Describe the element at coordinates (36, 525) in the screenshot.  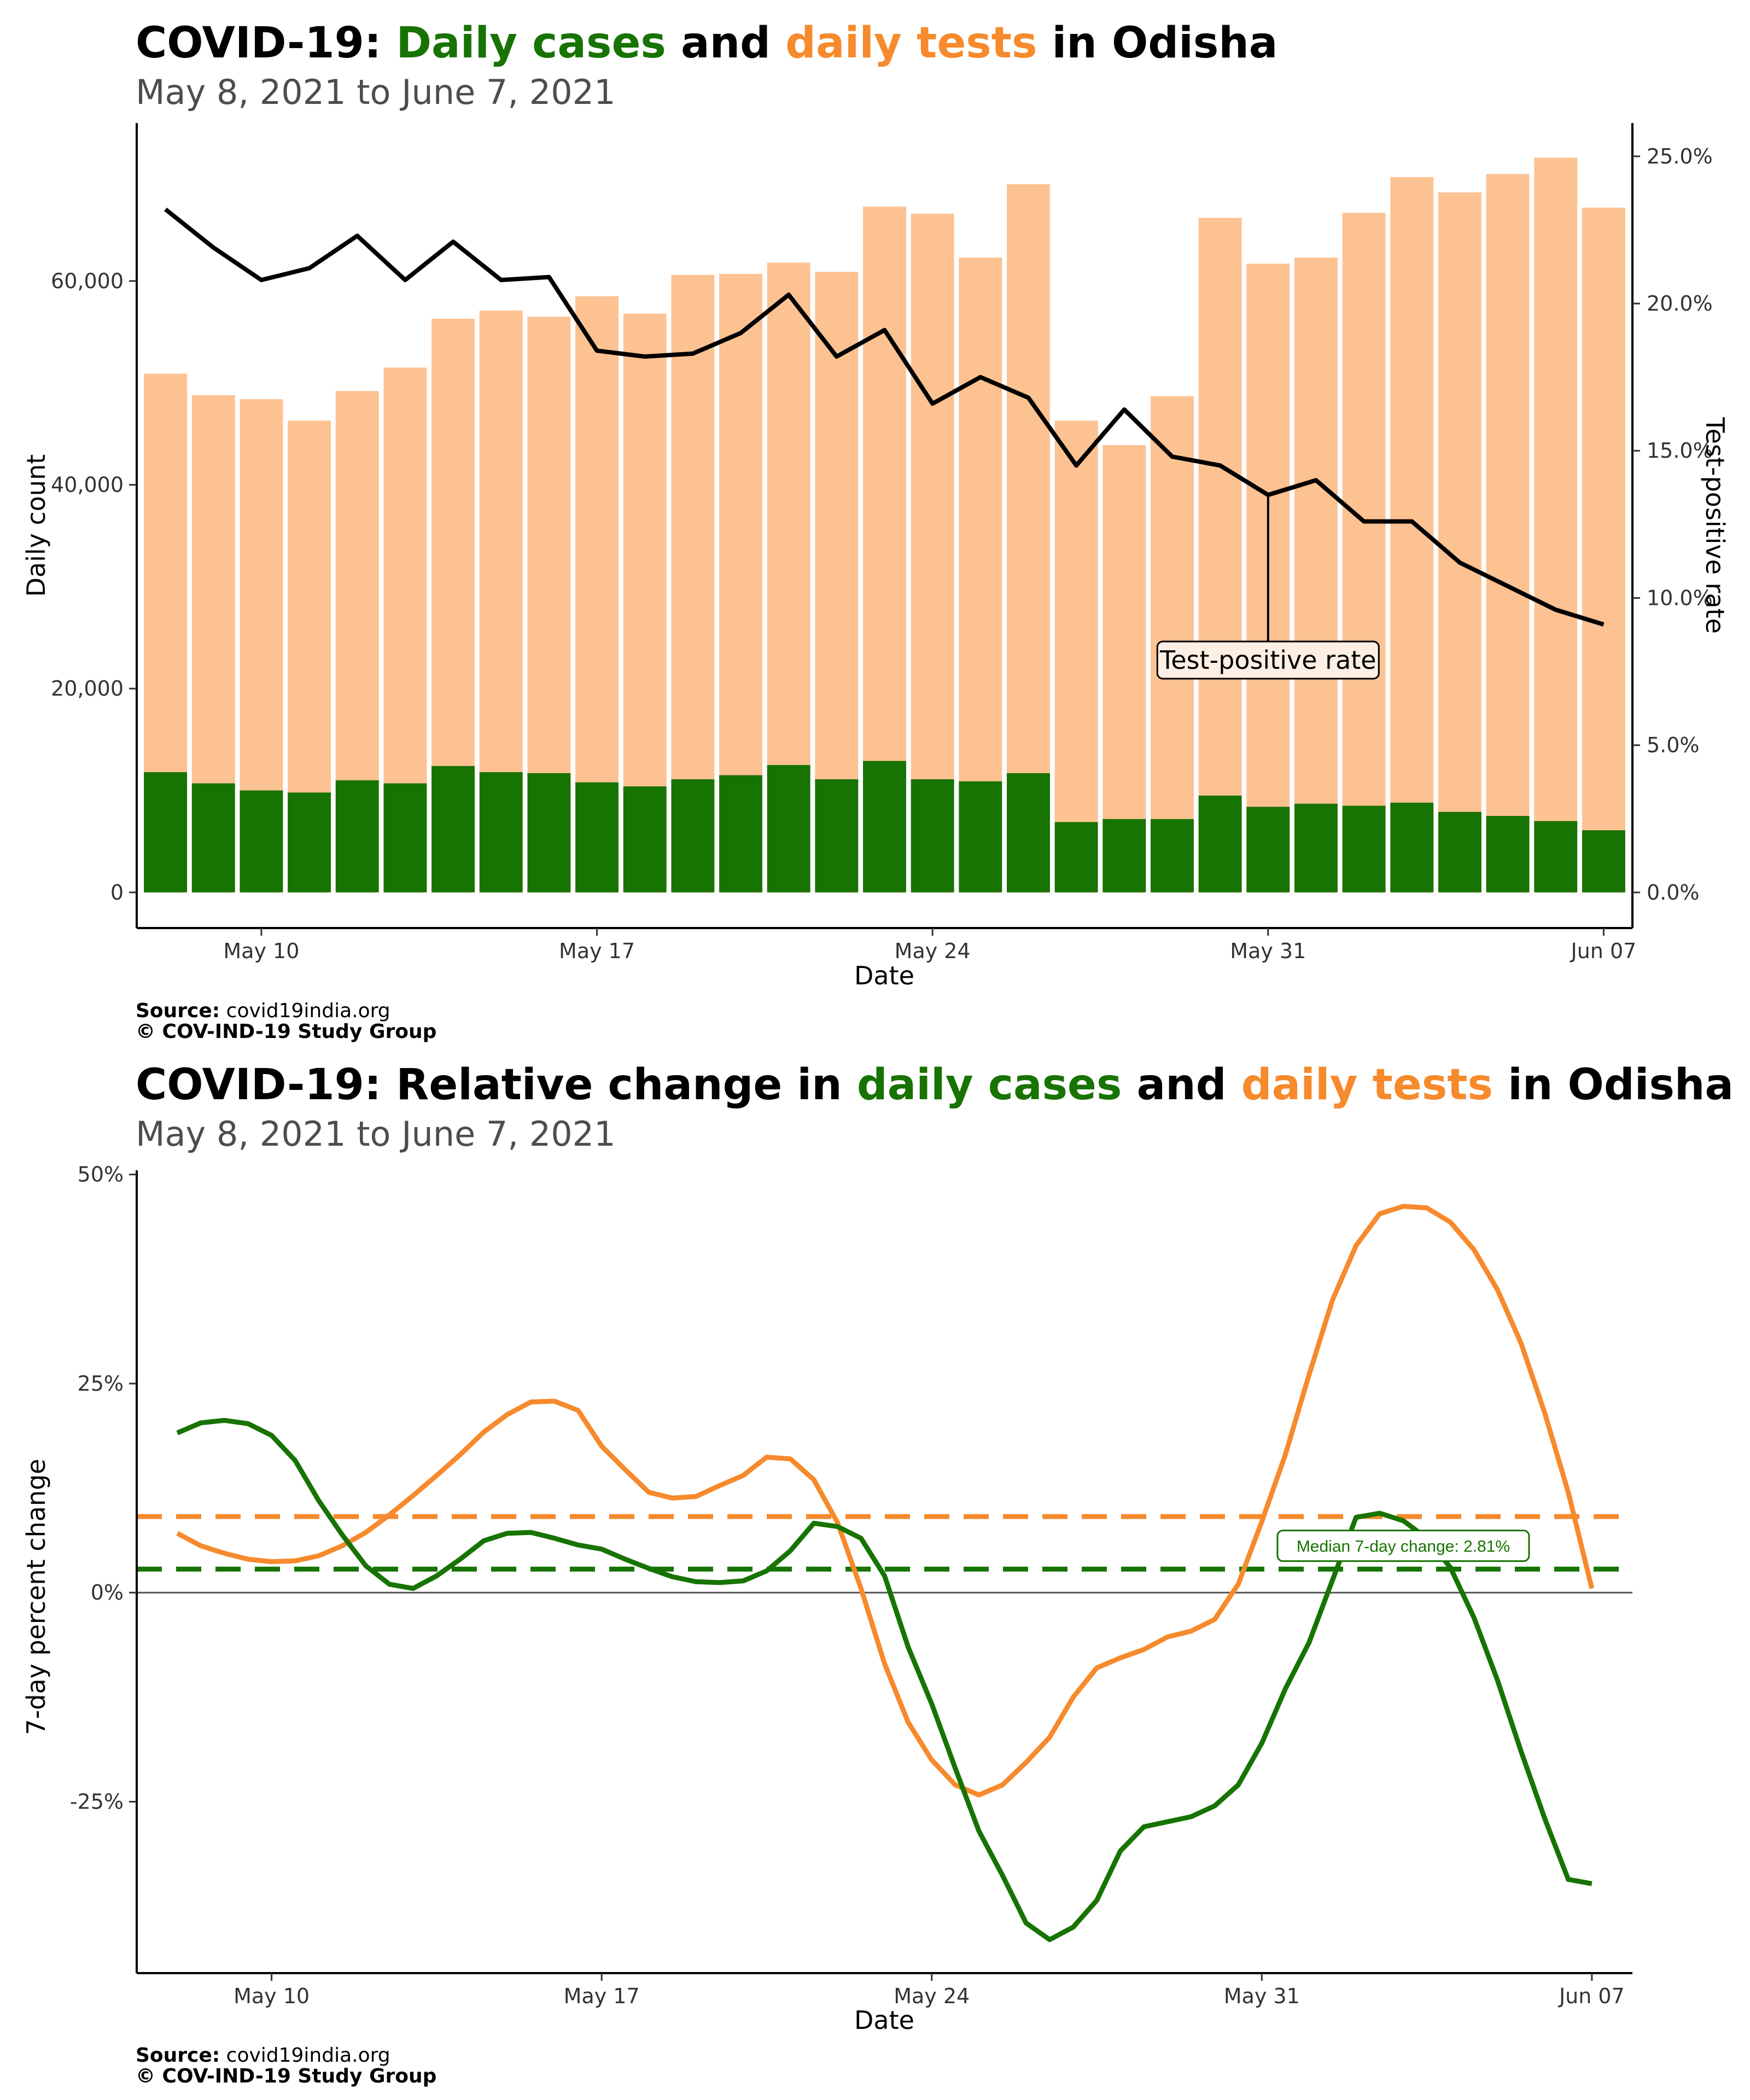
I see `top-y-axis-label: Daily count` at that location.